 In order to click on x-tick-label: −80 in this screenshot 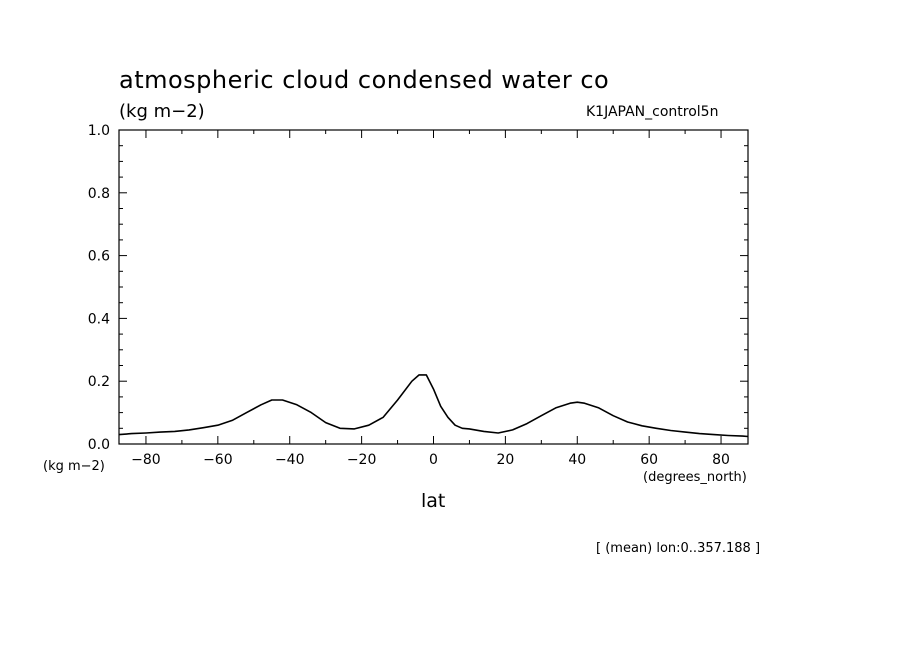, I will do `click(146, 460)`.